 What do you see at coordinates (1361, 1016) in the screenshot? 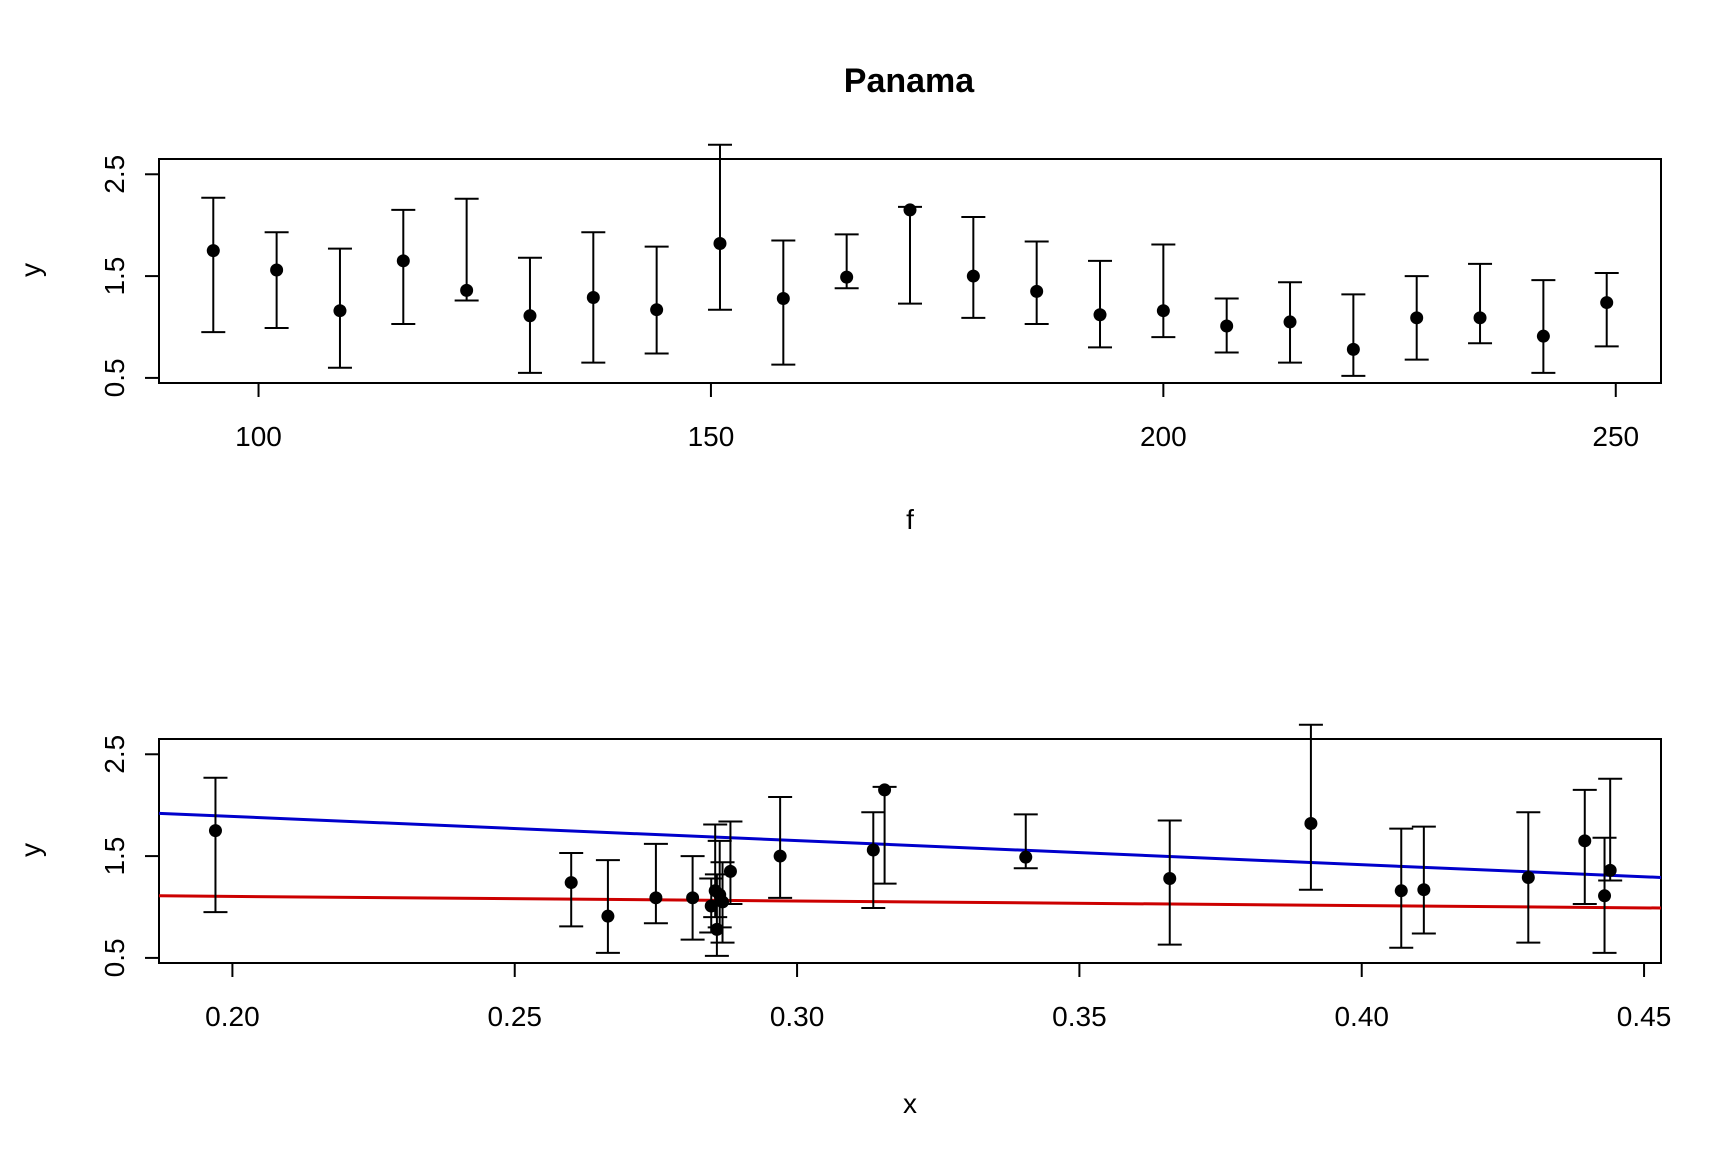
I see `x-tick-label: 0.40` at bounding box center [1361, 1016].